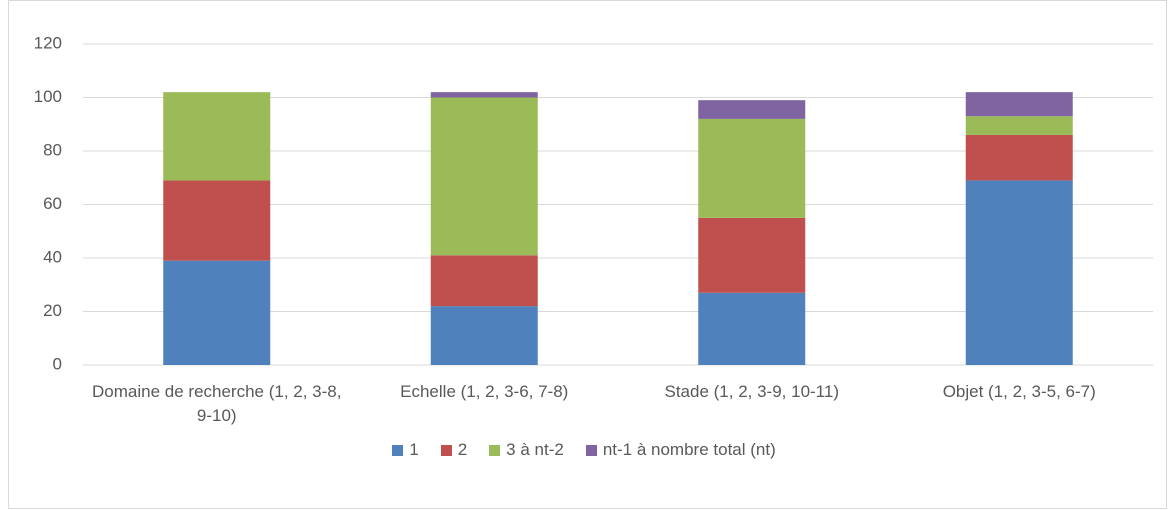 The image size is (1168, 510). I want to click on legend-item: 3 à nt-2, so click(526, 450).